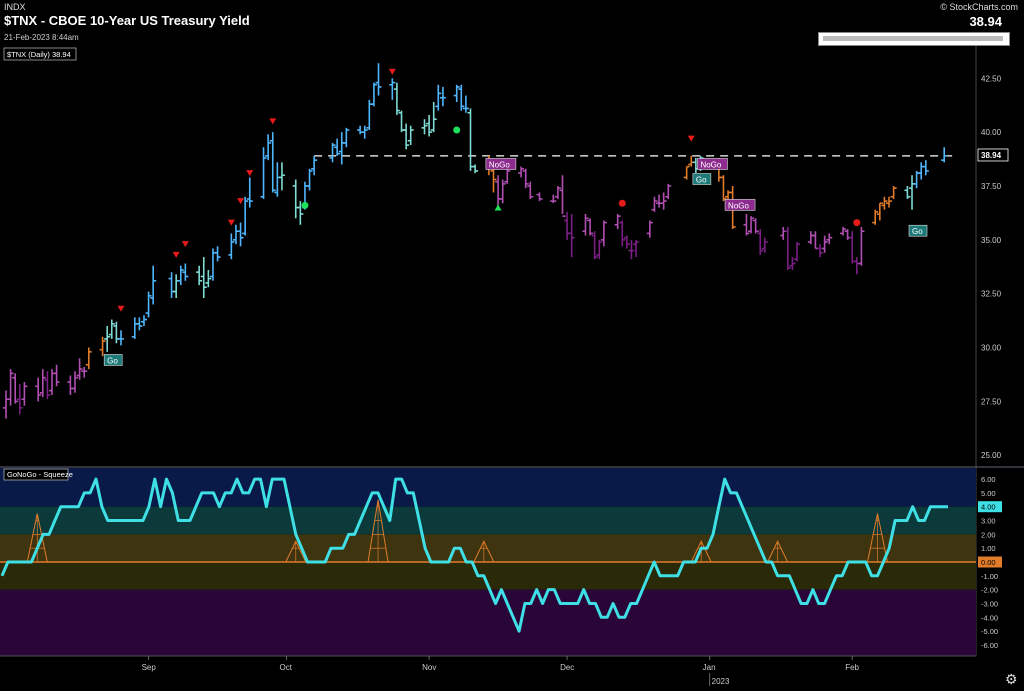 Image resolution: width=1024 pixels, height=691 pixels. I want to click on last-value-tag-text: 38.94, so click(991, 155).